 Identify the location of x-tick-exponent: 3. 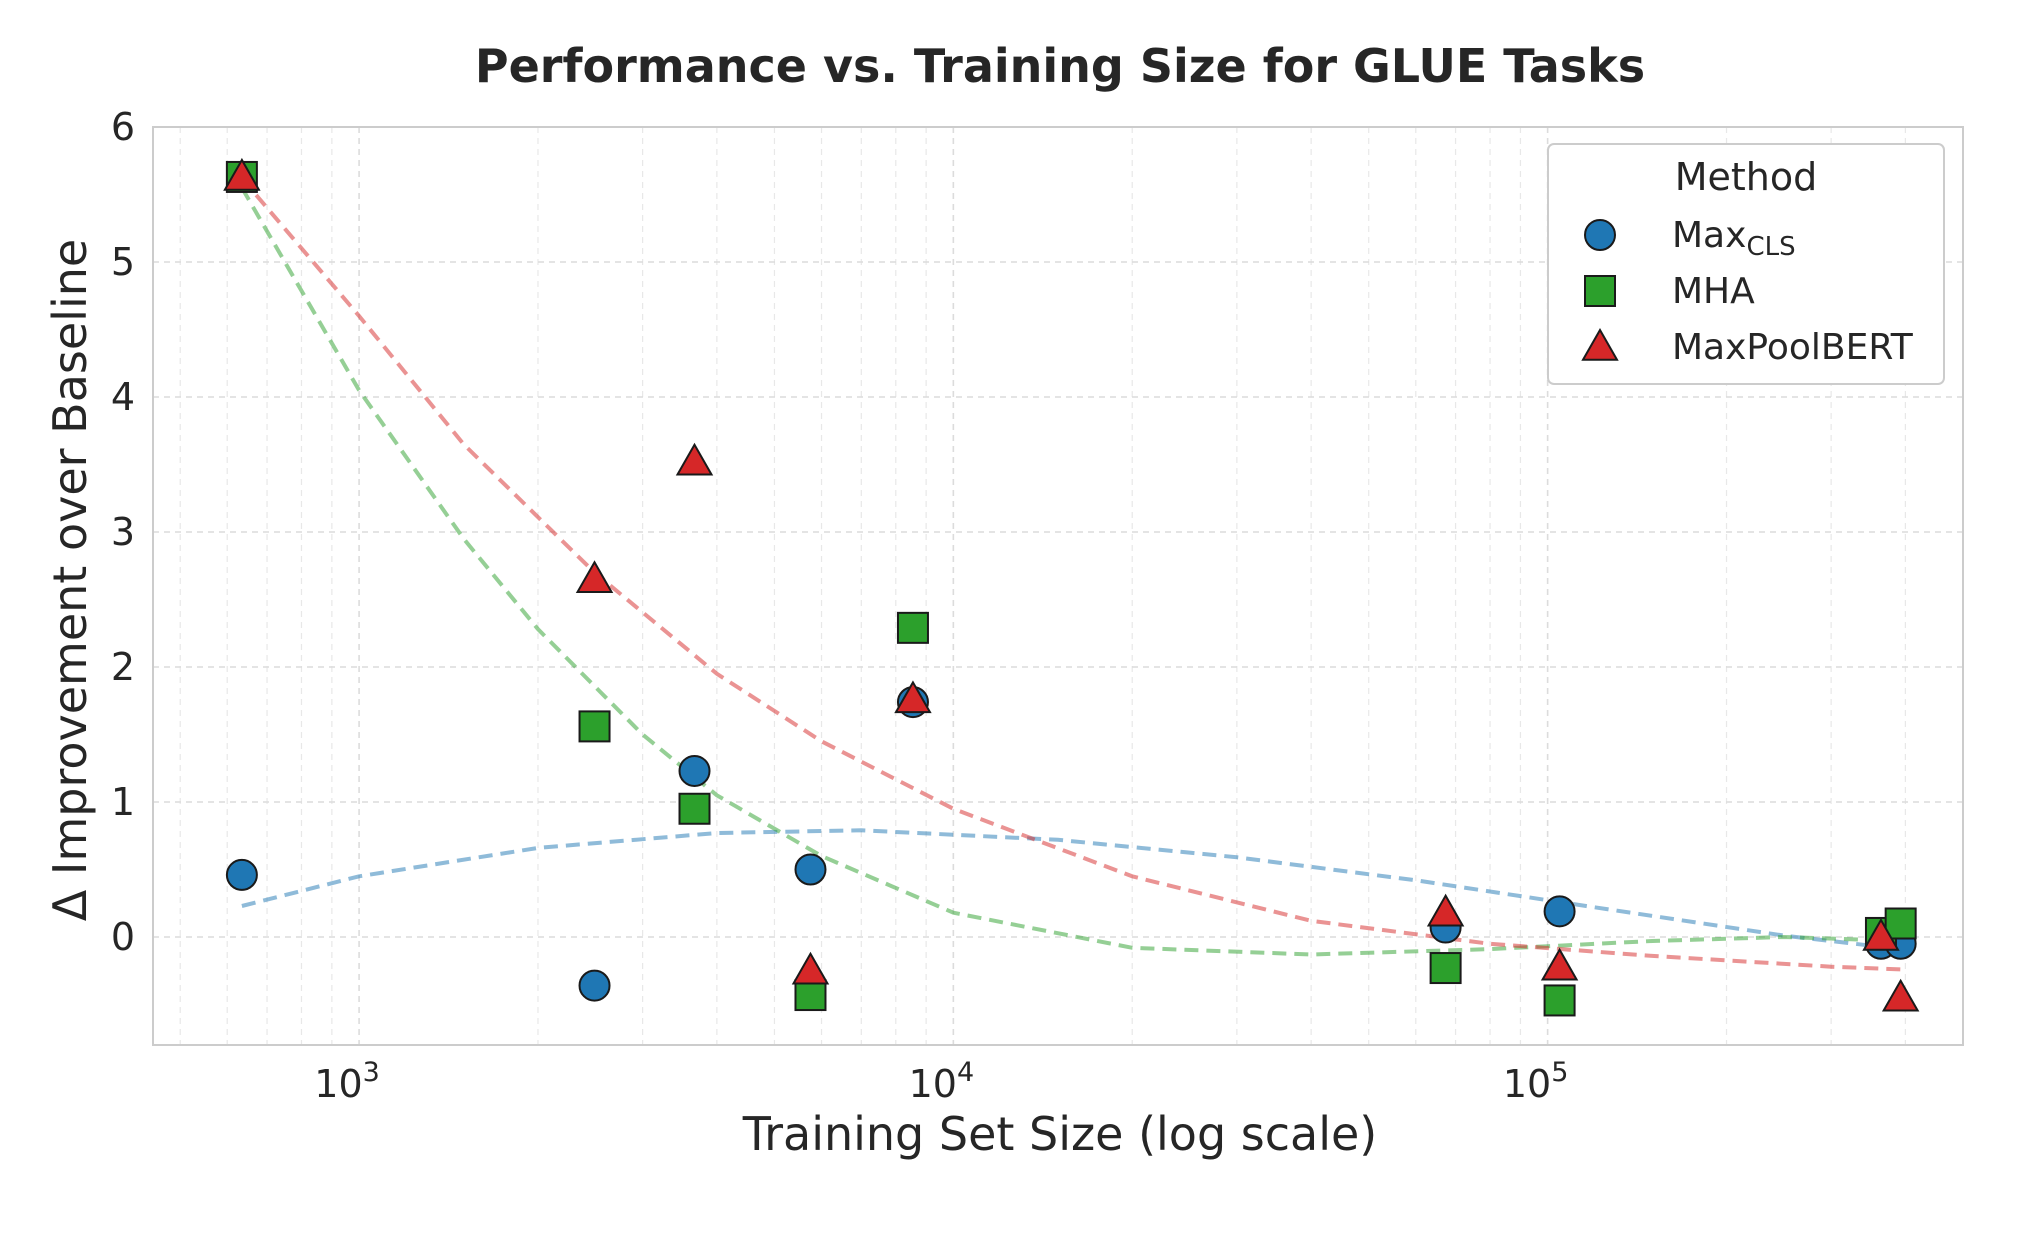
(371, 1072).